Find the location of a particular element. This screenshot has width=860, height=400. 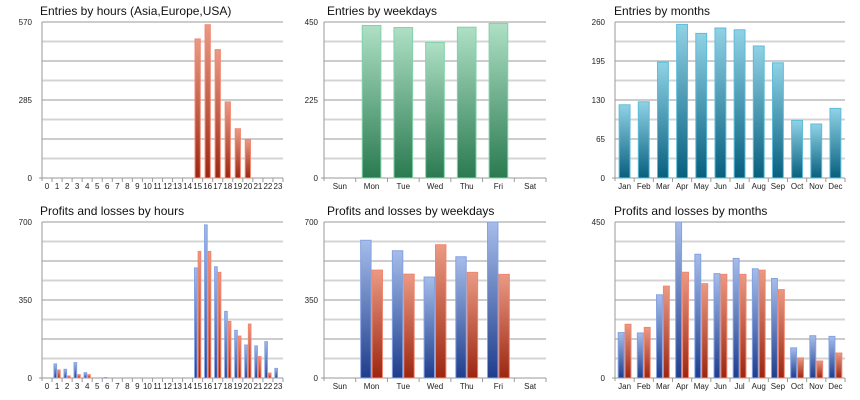

bar-entries-jan is located at coordinates (624, 141).